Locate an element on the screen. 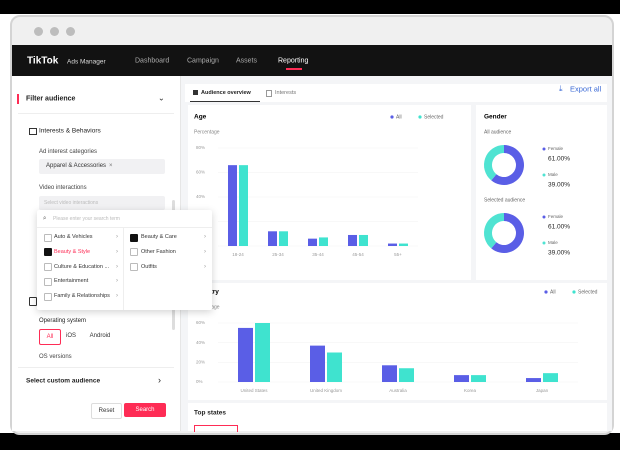  brand: TikTok is located at coordinates (43, 61).